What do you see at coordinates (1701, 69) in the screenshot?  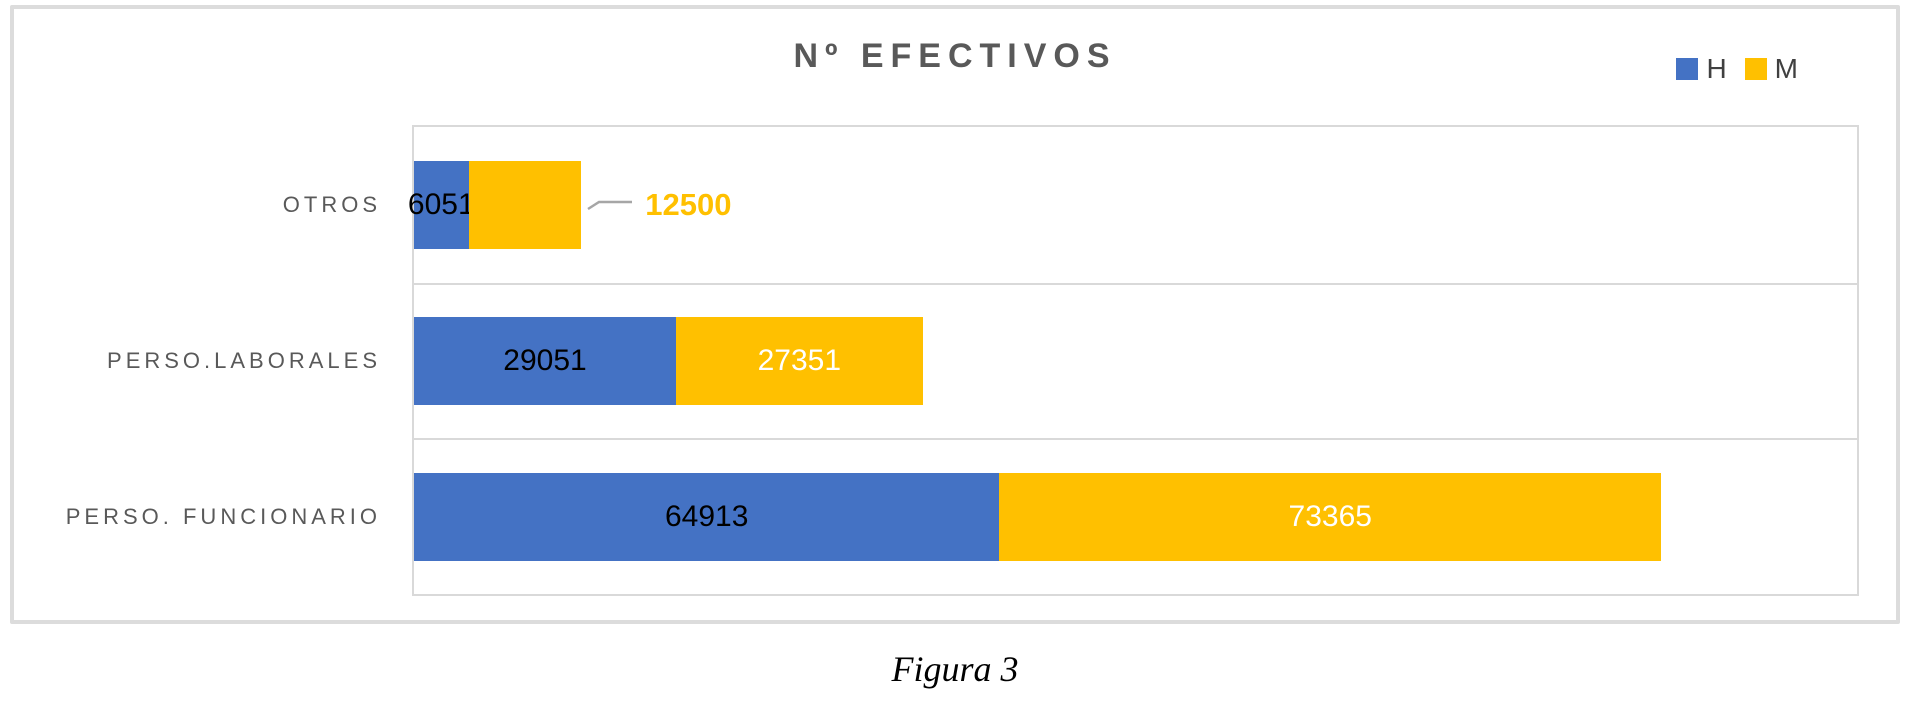 I see `legend-item-h: H` at bounding box center [1701, 69].